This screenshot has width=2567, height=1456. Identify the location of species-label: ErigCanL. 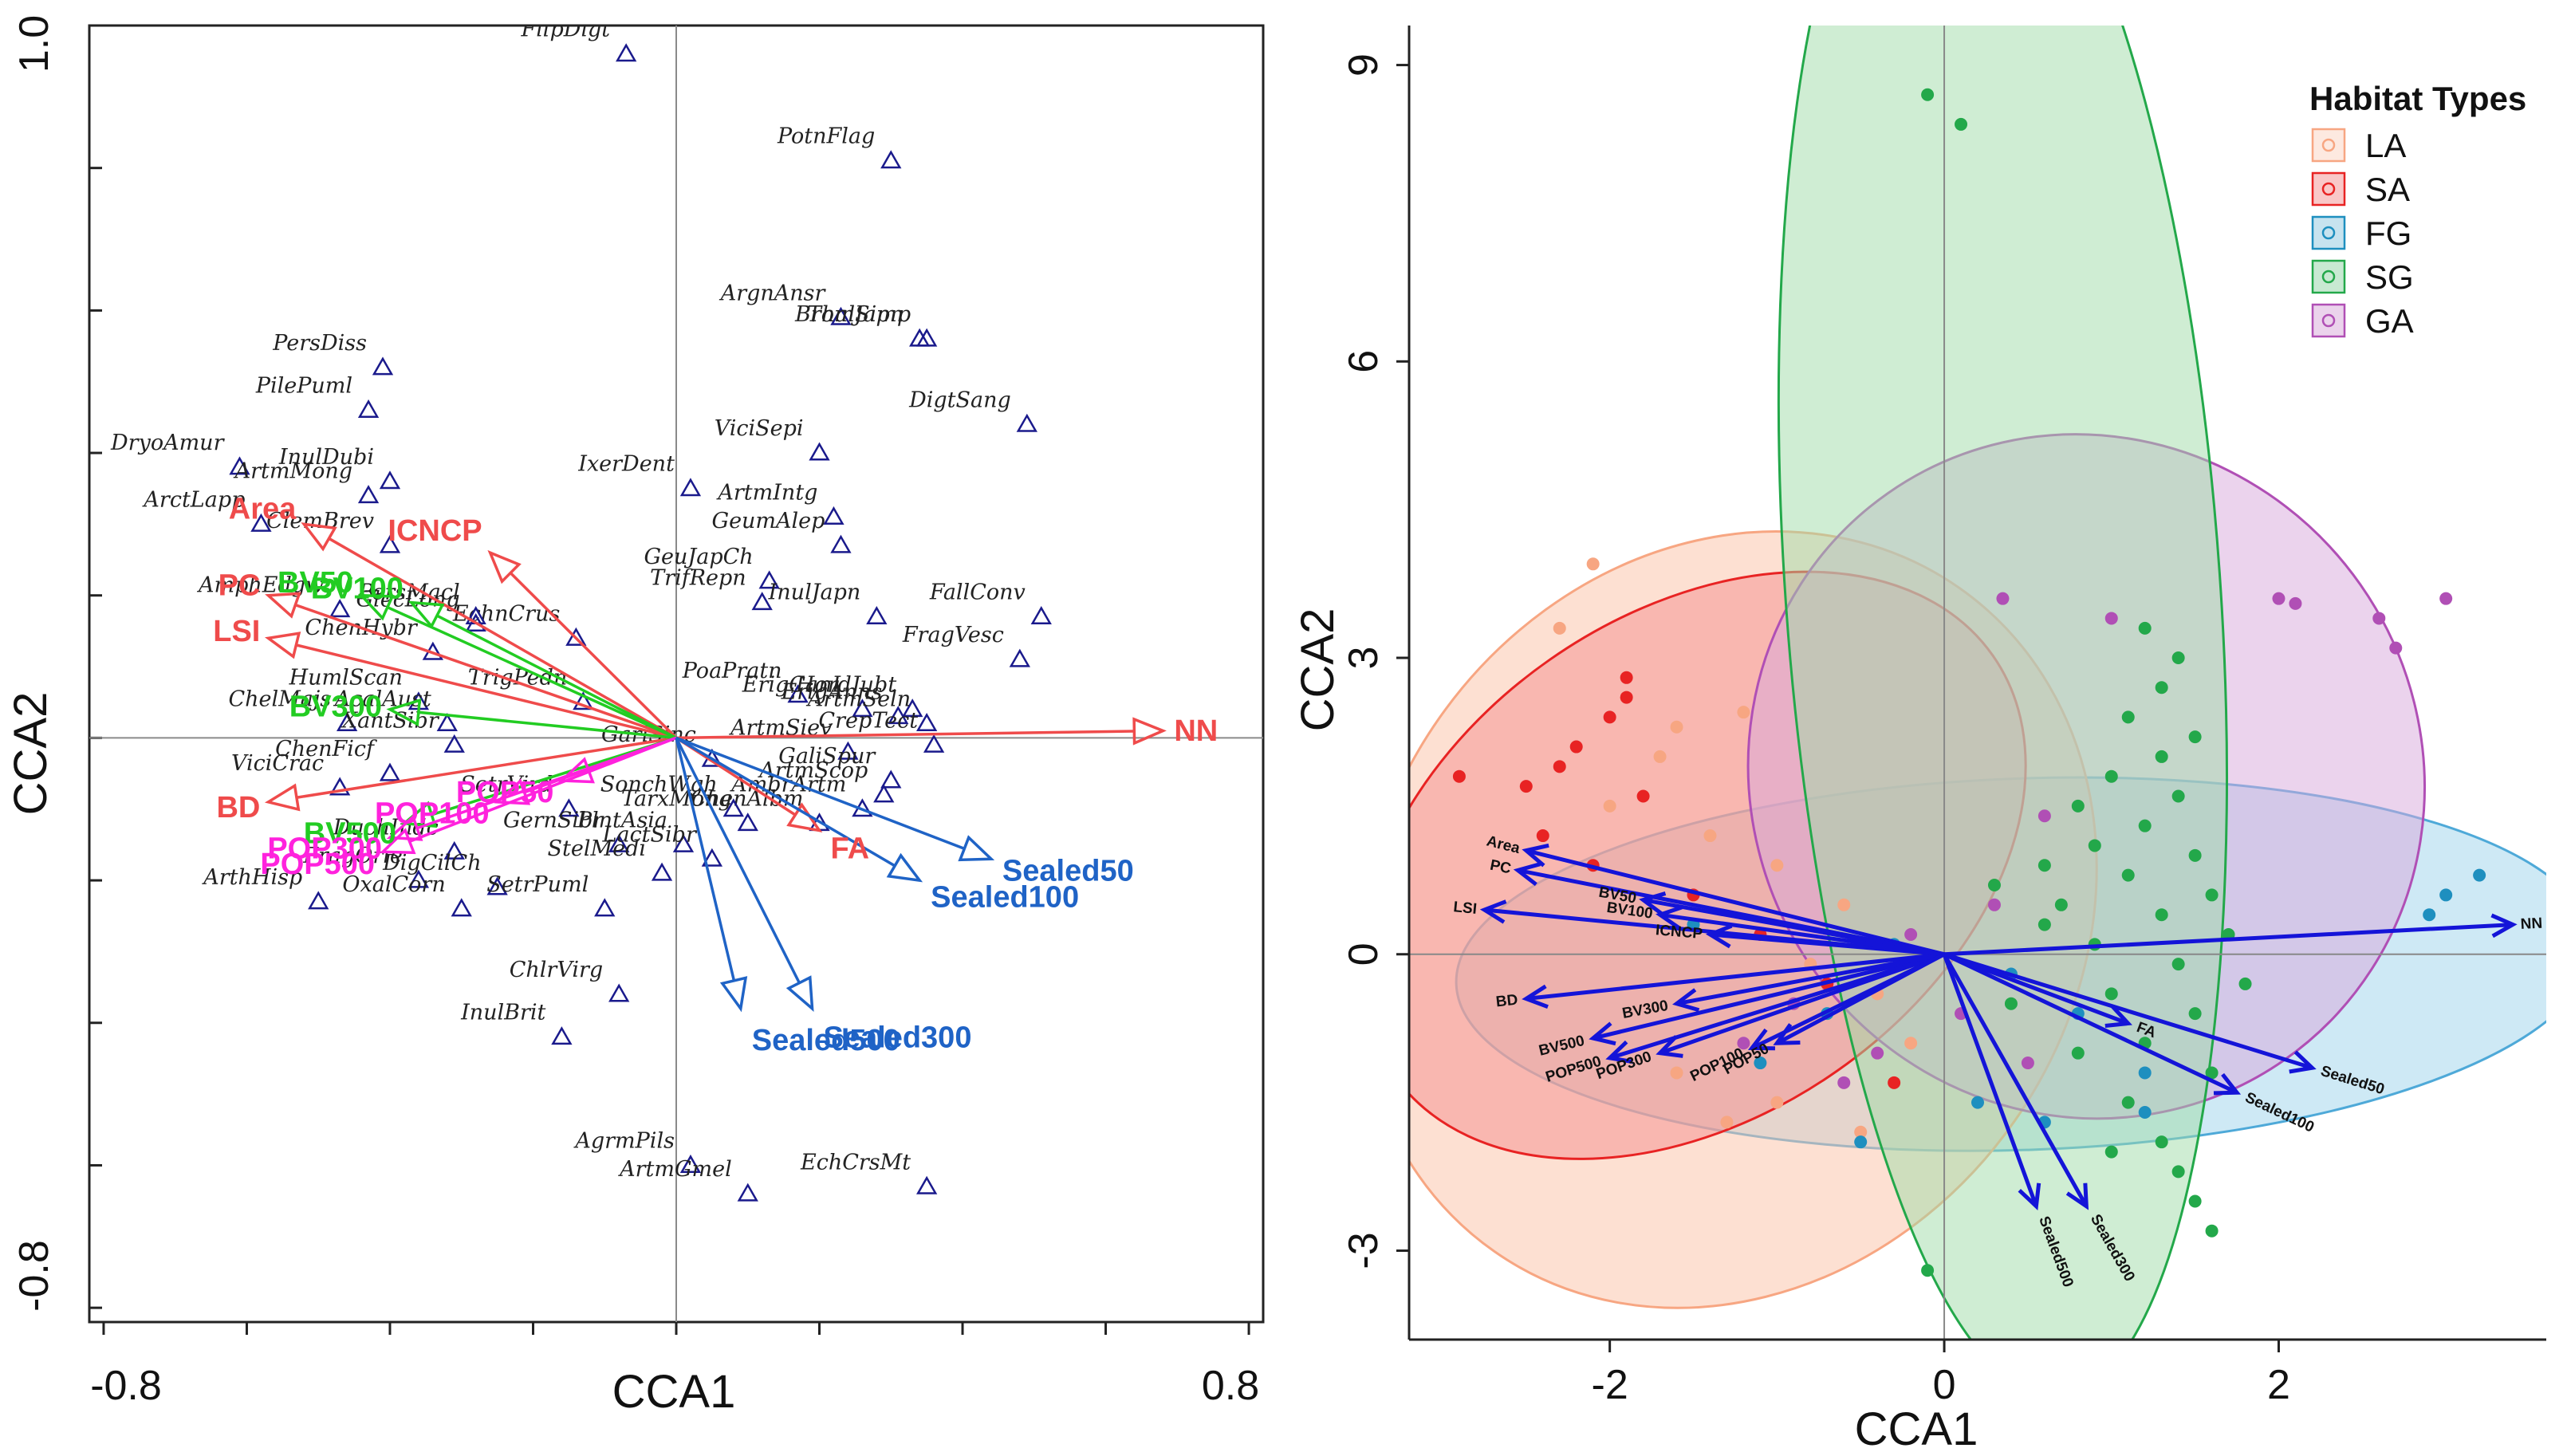
(794, 685).